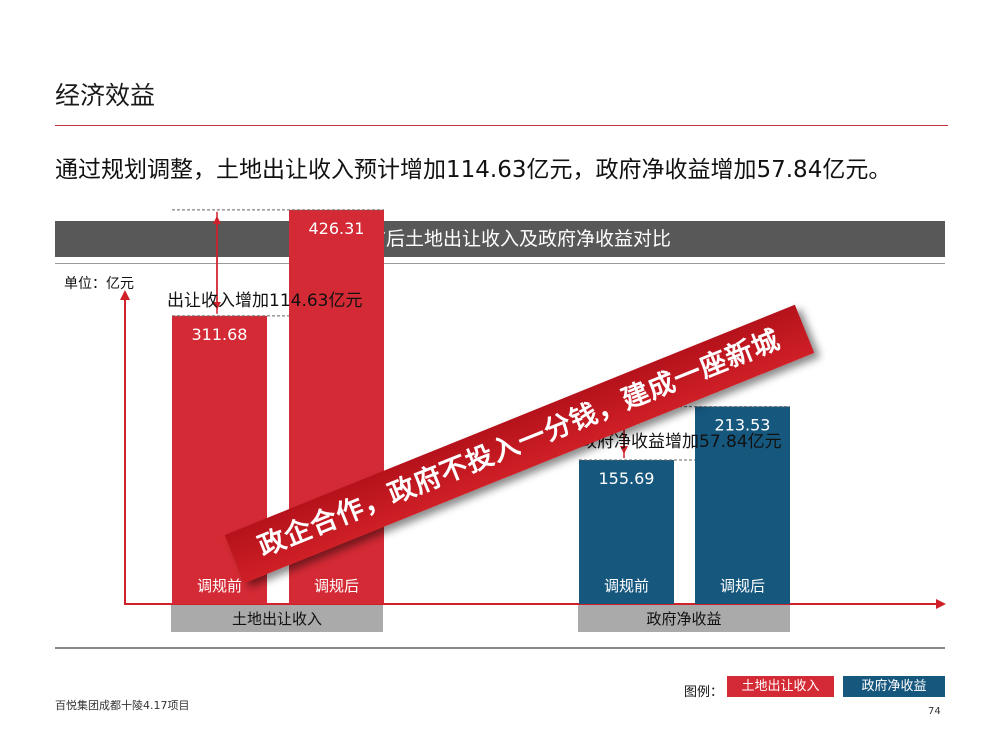  Describe the element at coordinates (264, 301) in the screenshot. I see `increase-annotation: 出让收入增加114.63亿元` at that location.